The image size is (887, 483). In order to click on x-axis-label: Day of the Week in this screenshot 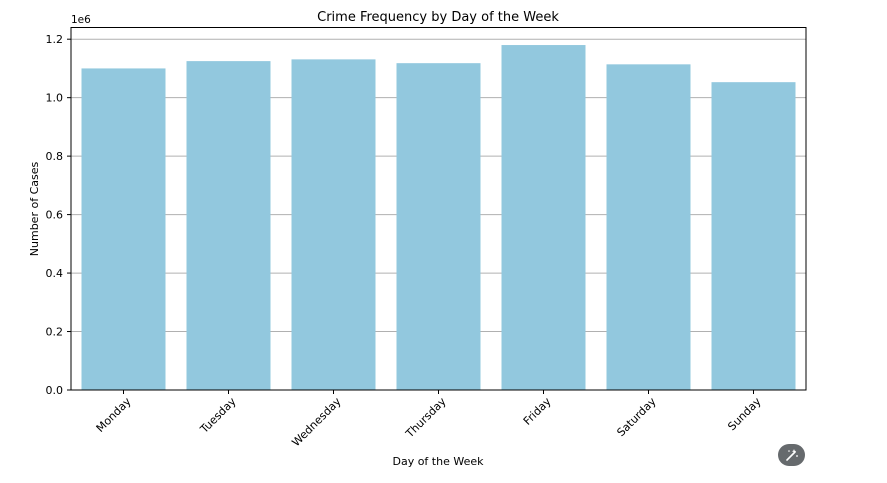, I will do `click(438, 461)`.